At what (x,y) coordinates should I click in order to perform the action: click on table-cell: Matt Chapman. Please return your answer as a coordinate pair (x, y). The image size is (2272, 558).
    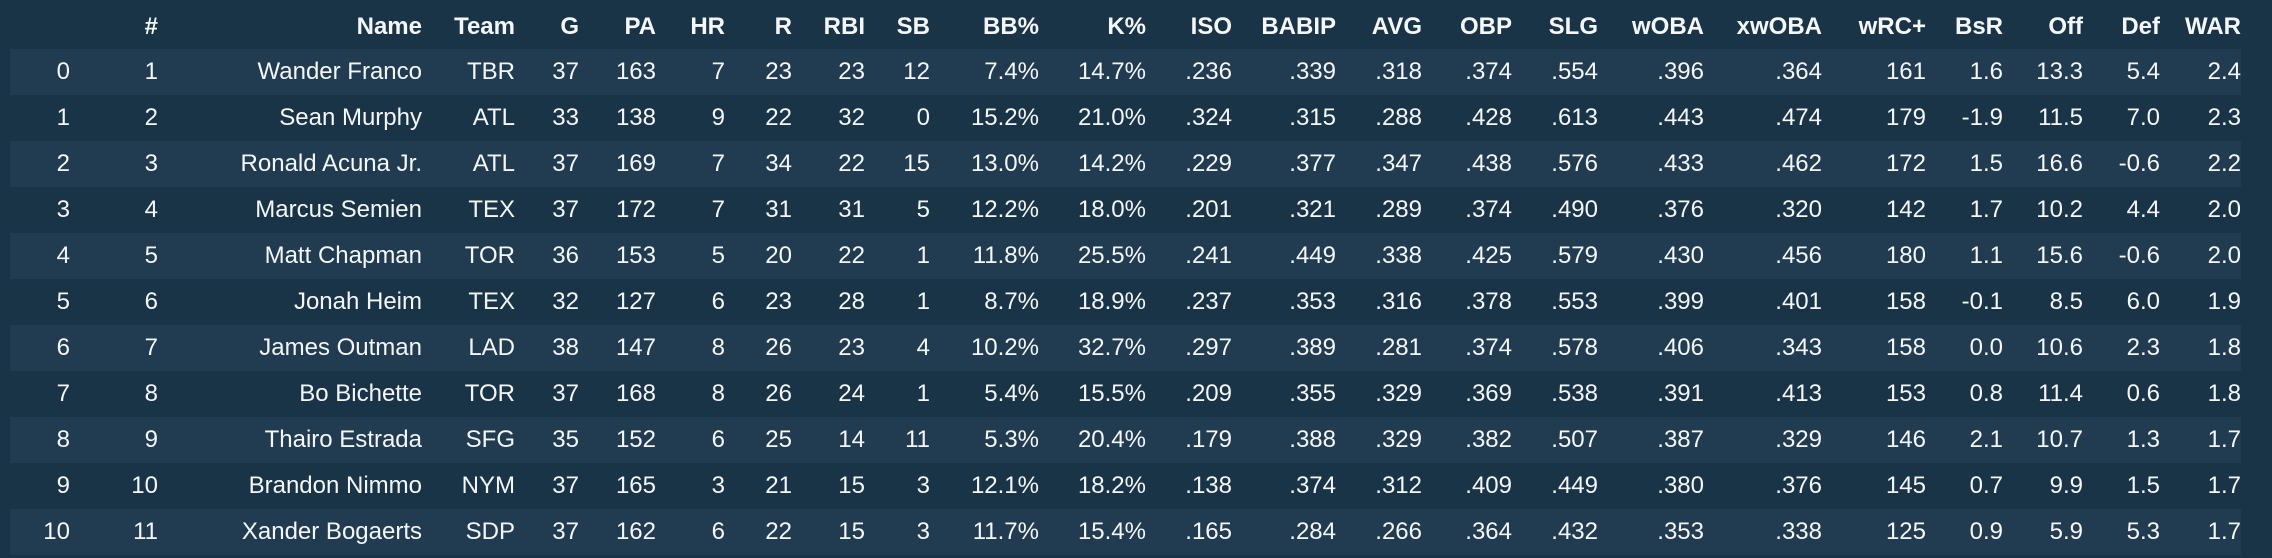
    Looking at the image, I should click on (343, 255).